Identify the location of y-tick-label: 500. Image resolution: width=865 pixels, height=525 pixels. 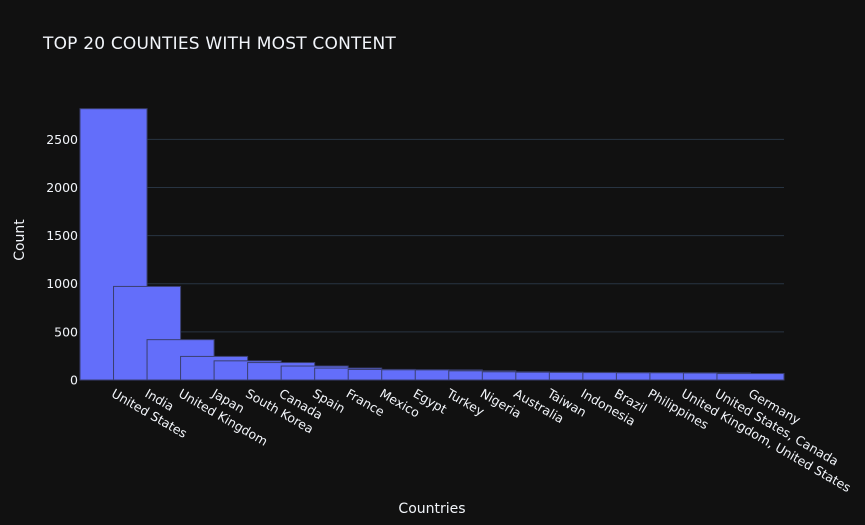
(66, 331).